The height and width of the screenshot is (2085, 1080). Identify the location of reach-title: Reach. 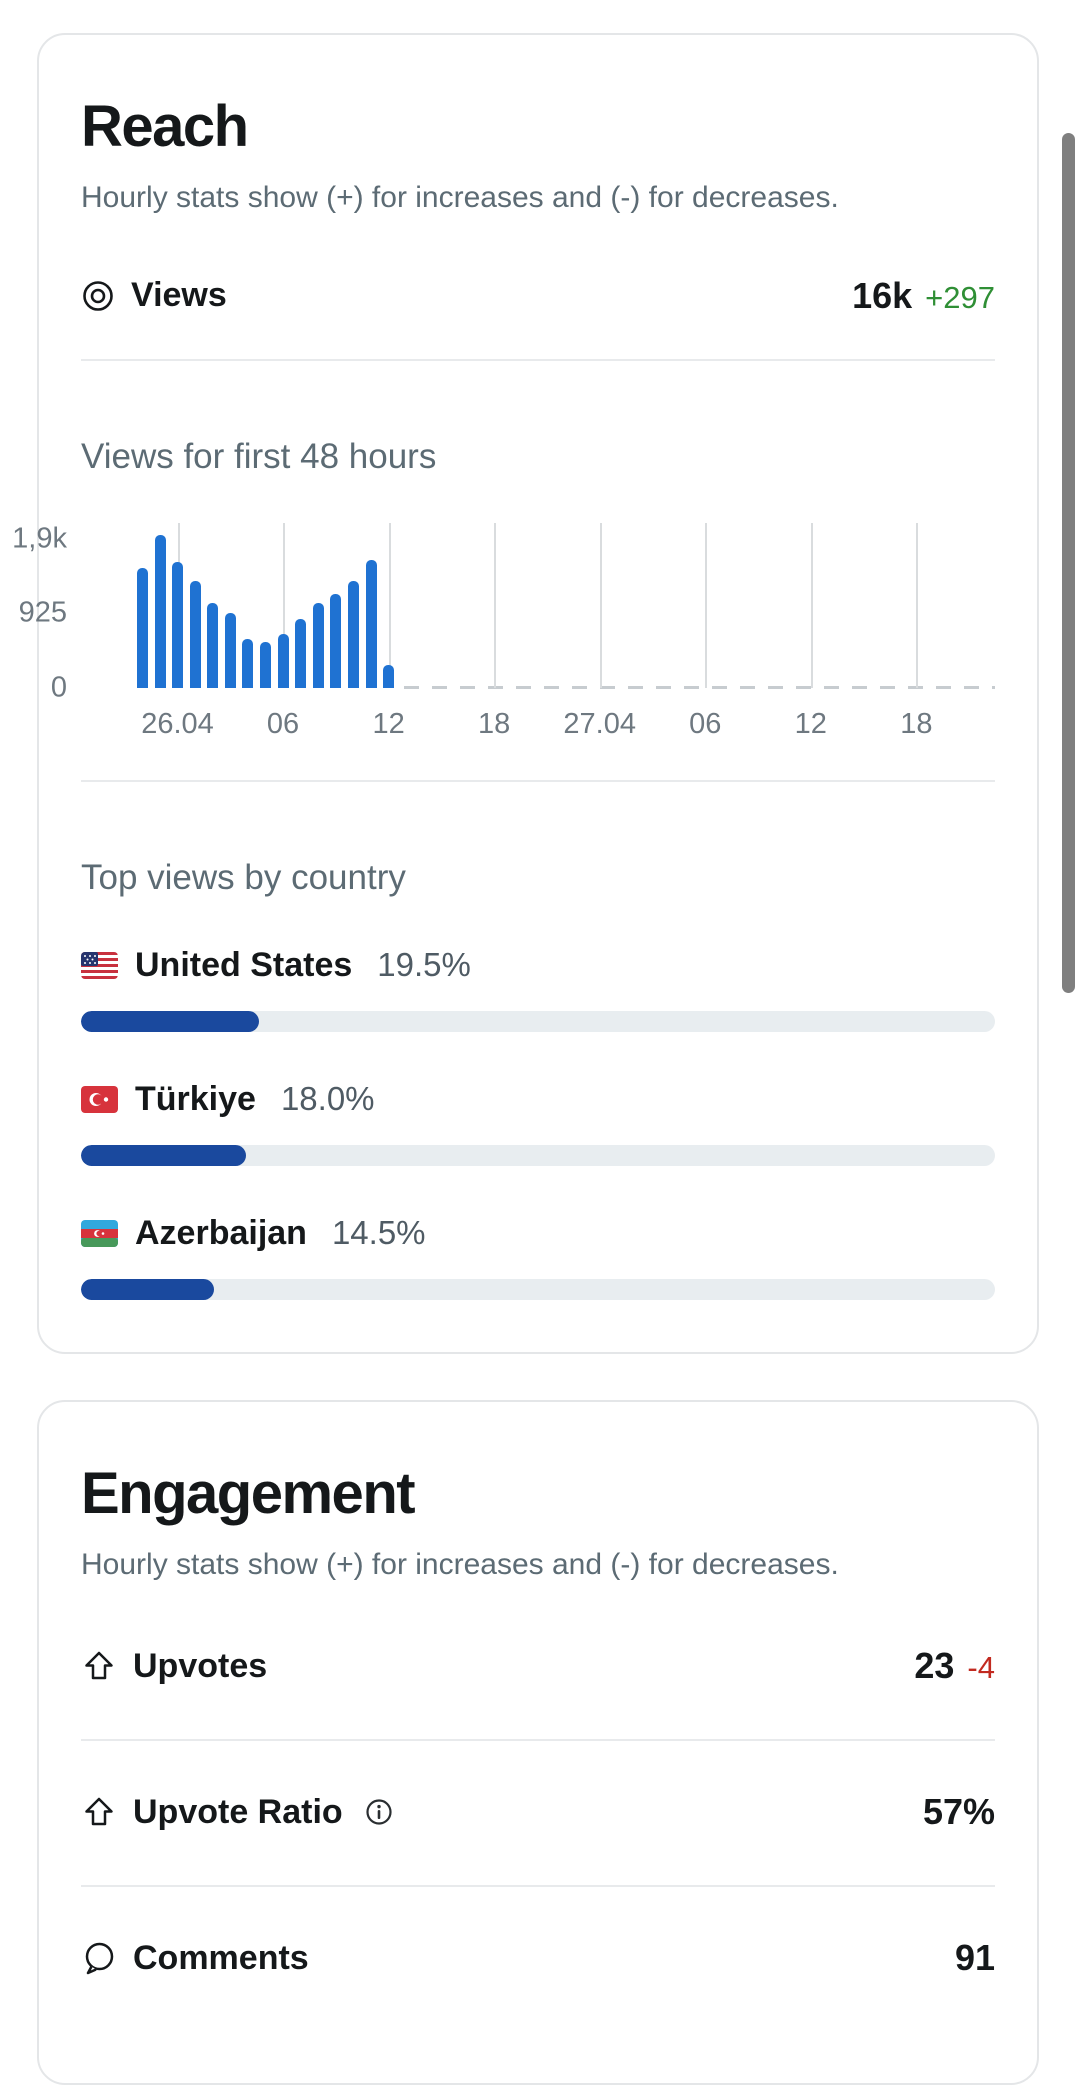
(538, 126).